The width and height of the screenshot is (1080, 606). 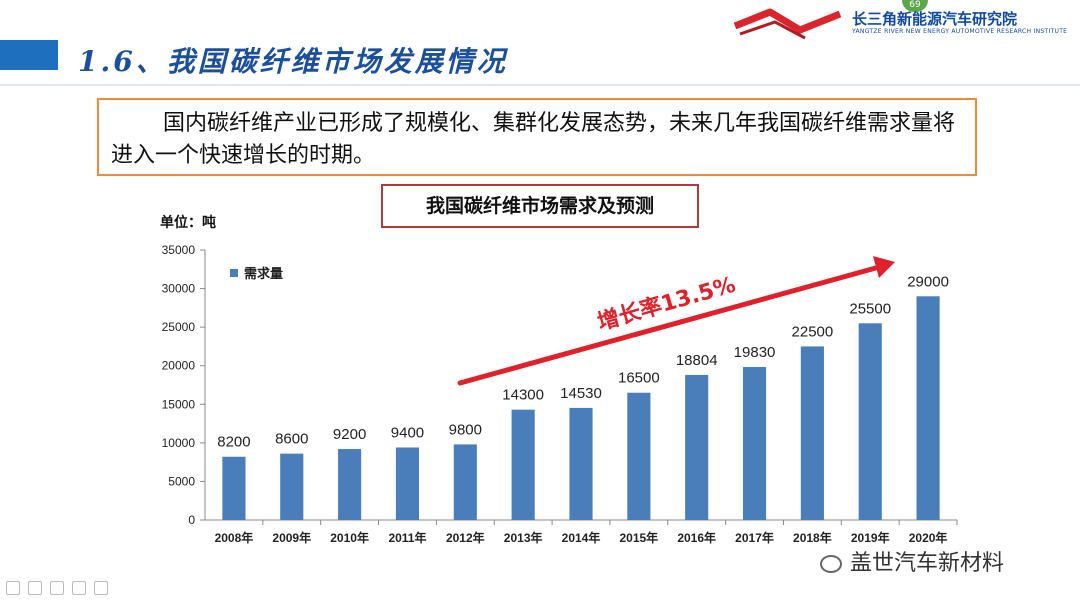 What do you see at coordinates (13, 588) in the screenshot?
I see `arrow-tool-icon` at bounding box center [13, 588].